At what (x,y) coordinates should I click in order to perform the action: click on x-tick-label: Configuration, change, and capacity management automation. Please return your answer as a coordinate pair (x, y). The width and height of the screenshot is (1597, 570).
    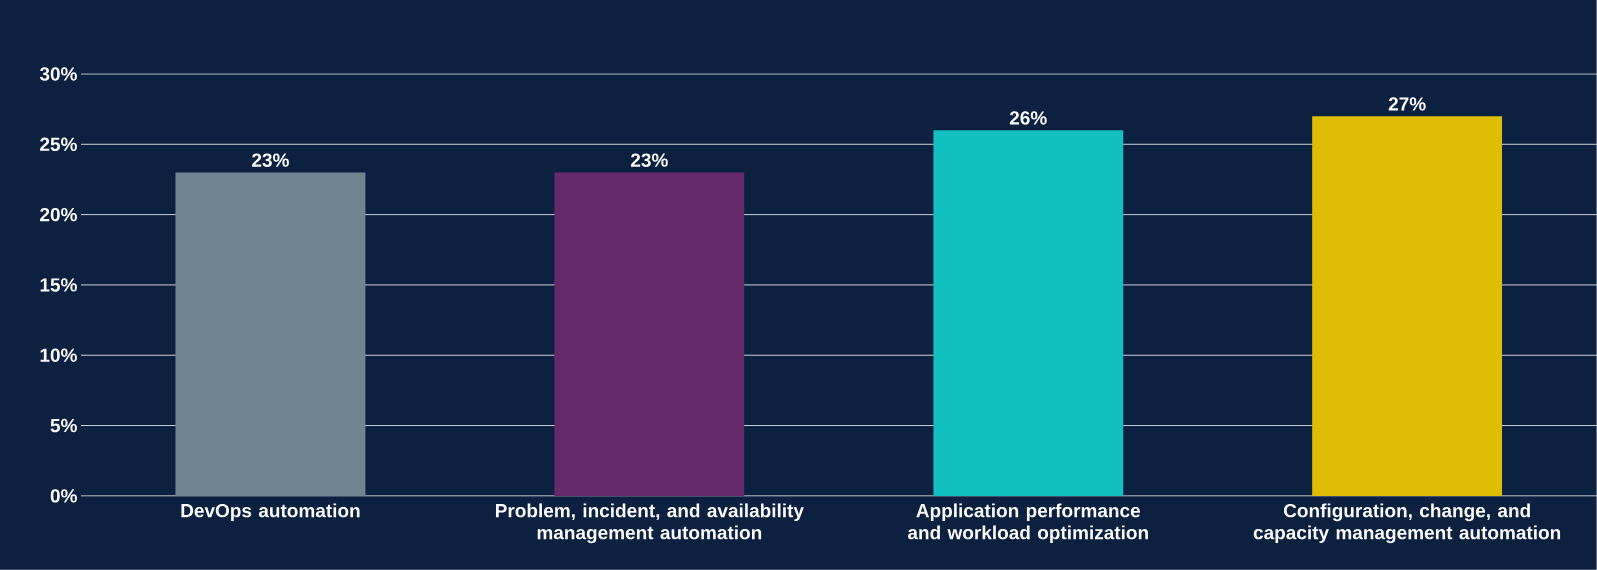
    Looking at the image, I should click on (1407, 523).